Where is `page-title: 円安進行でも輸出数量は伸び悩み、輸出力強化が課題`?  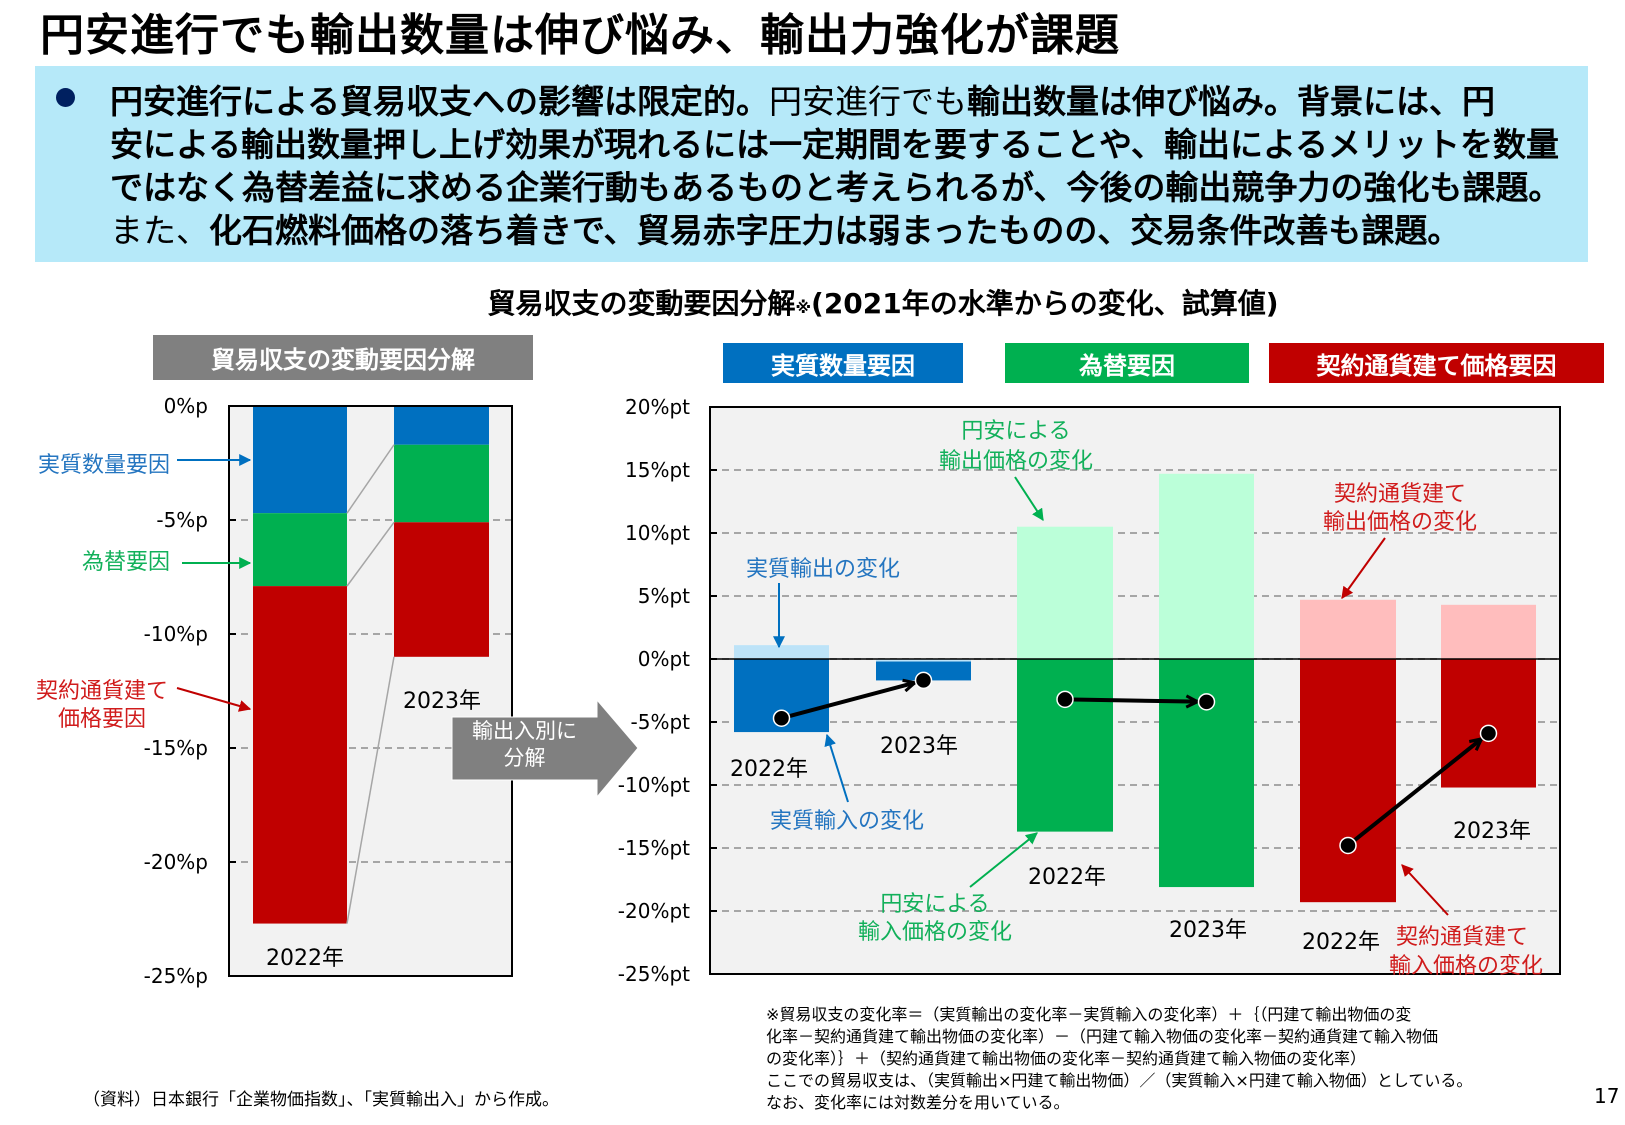
page-title: 円安進行でも輸出数量は伸び悩み、輸出力強化が課題 is located at coordinates (580, 35).